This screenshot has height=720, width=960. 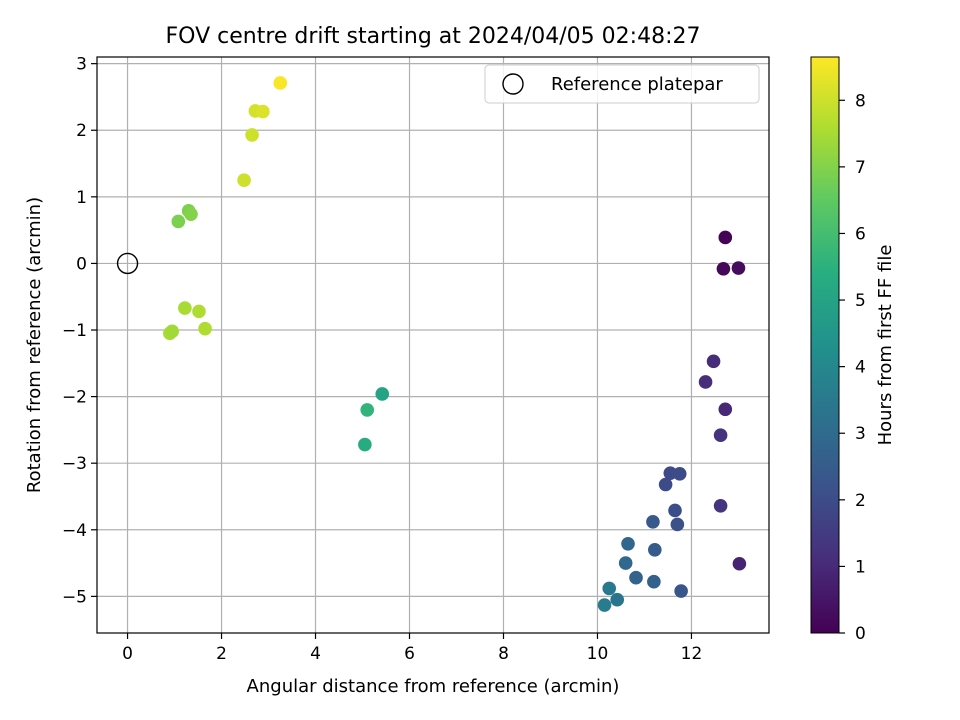 I want to click on y-axis-ticks: −5 −4 −3 −2 −1 0 1 2 3, so click(x=79, y=331).